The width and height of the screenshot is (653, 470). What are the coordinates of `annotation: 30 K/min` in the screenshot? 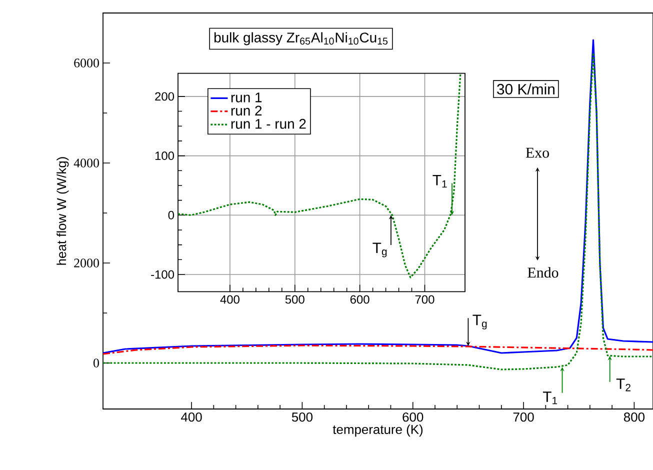 It's located at (525, 89).